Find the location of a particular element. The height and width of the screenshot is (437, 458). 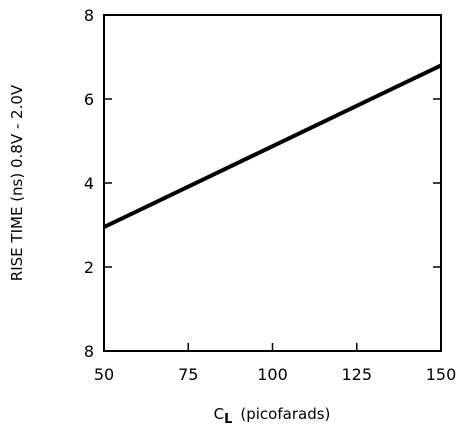

y-axis-tick-labels: 8 2 4 6 8 is located at coordinates (89, 183).